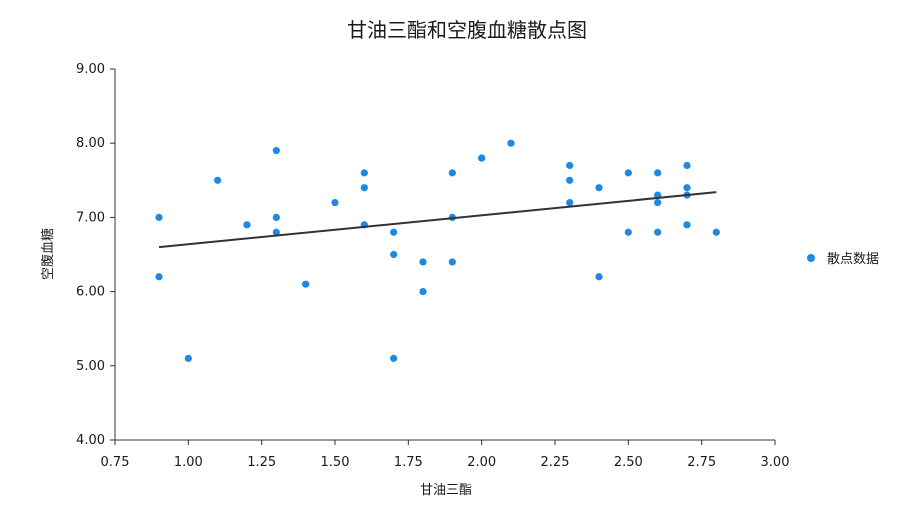  I want to click on legend-marker, so click(811, 258).